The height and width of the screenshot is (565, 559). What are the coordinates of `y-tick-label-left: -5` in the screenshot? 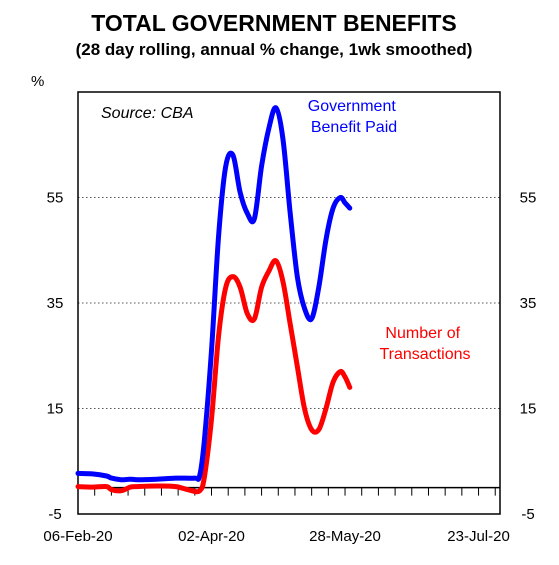 It's located at (54, 514).